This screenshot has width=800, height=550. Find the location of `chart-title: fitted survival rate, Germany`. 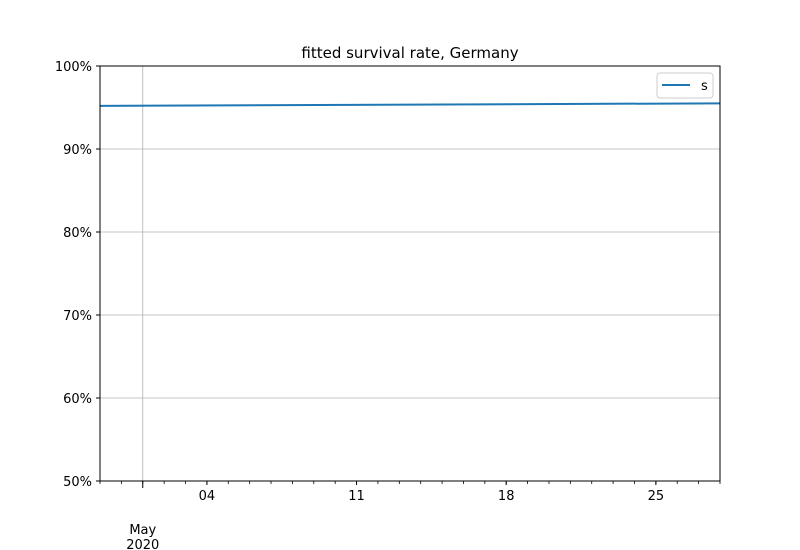

chart-title: fitted survival rate, Germany is located at coordinates (409, 53).